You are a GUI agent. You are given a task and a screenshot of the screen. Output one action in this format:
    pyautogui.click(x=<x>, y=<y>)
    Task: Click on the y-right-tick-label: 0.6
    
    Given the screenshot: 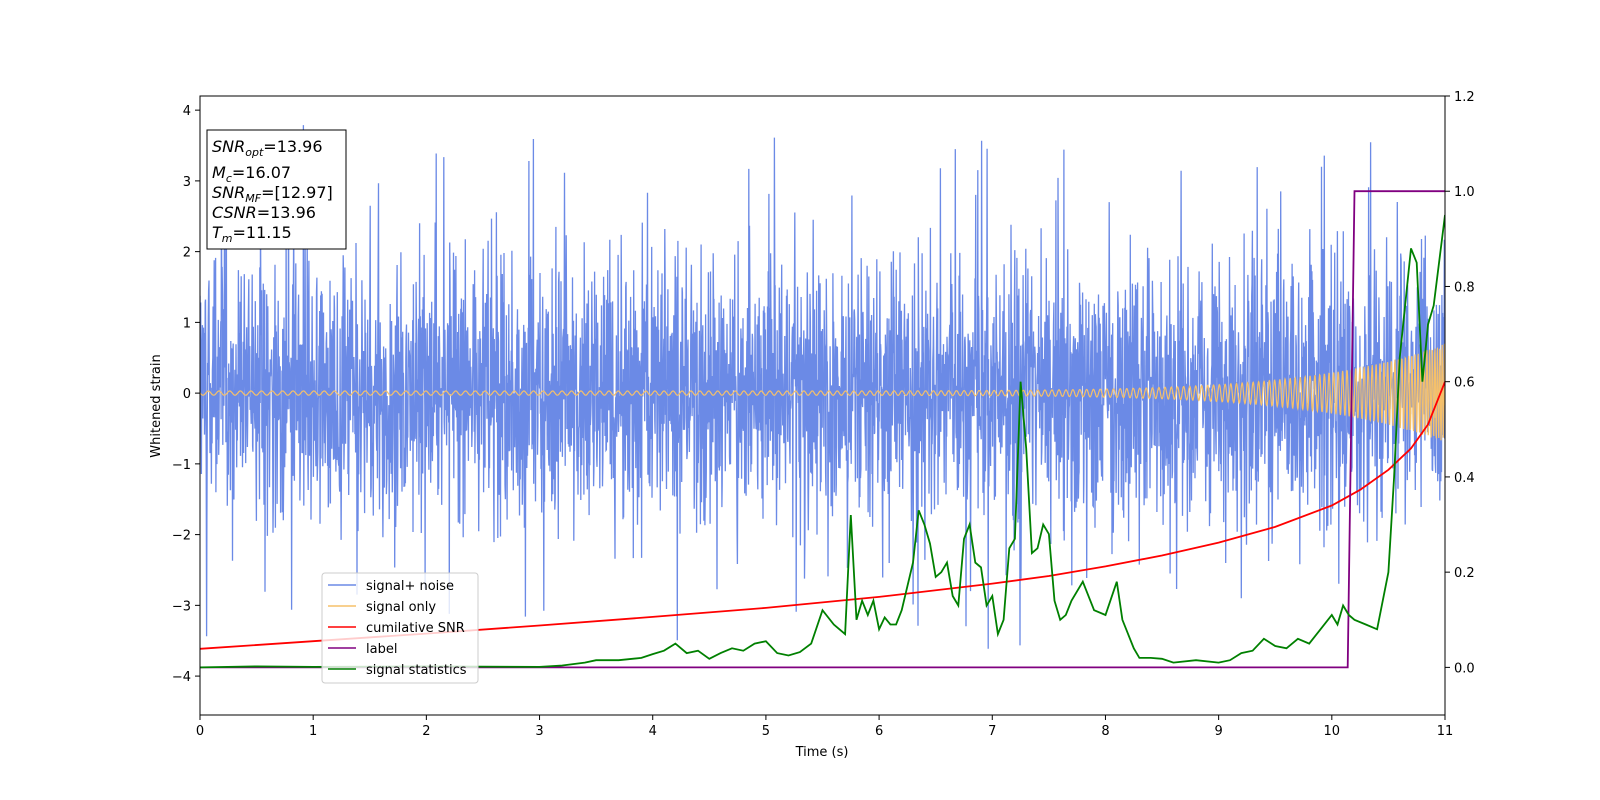 What is the action you would take?
    pyautogui.click(x=1464, y=383)
    